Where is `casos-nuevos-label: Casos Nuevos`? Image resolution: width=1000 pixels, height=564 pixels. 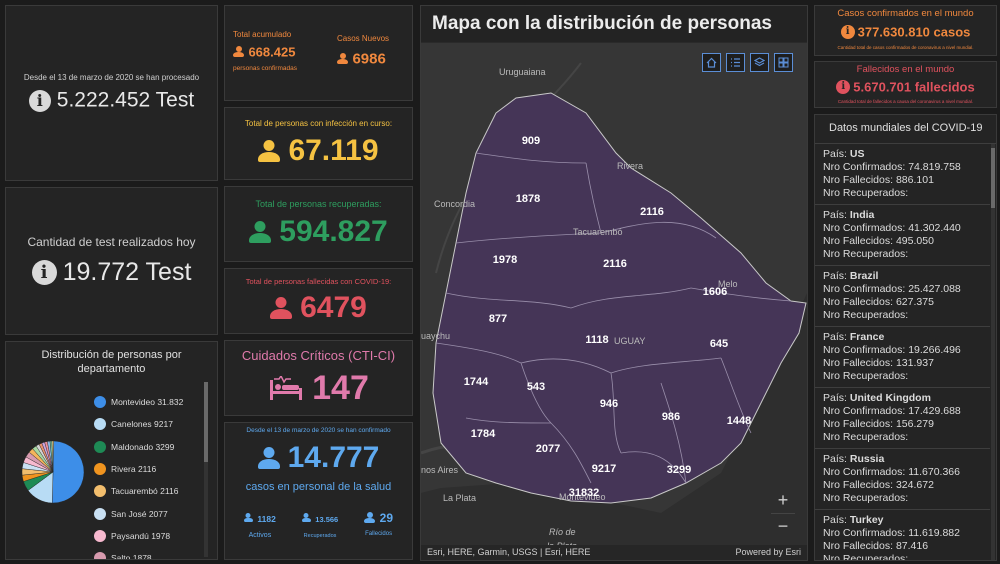 casos-nuevos-label: Casos Nuevos is located at coordinates (363, 38).